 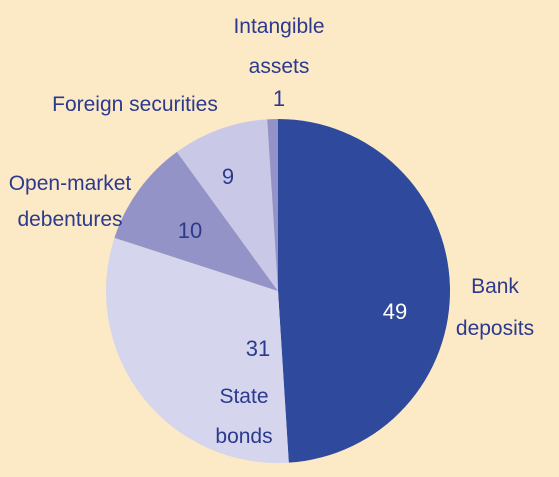 What do you see at coordinates (135, 104) in the screenshot?
I see `category-label: Foreign securities` at bounding box center [135, 104].